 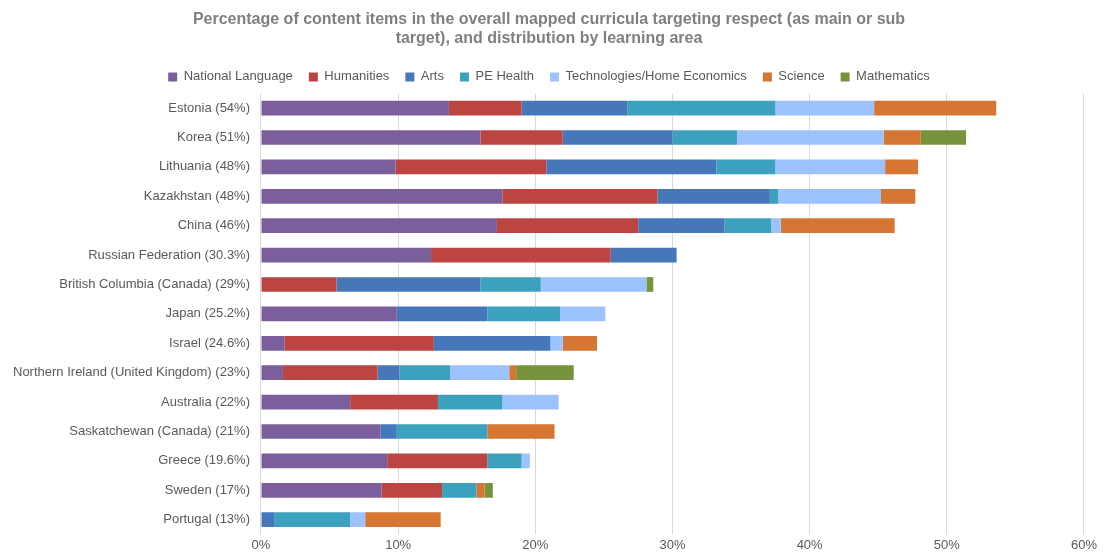 I want to click on y-tick-label: British Columbia (Canada) (29%), so click(x=154, y=284).